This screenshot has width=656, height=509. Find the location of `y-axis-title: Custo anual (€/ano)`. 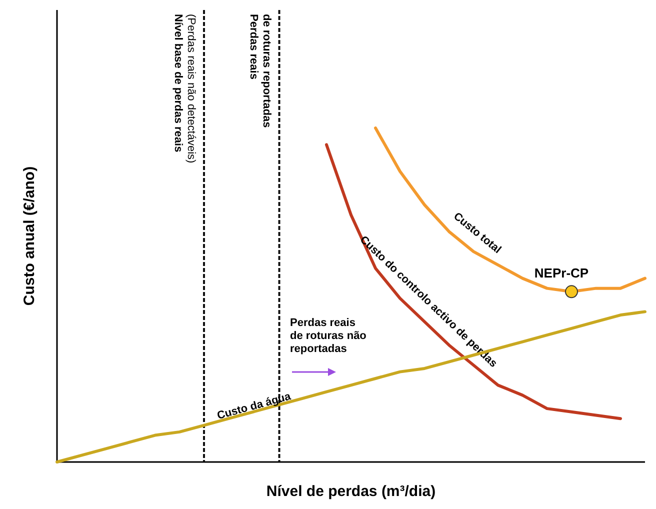

y-axis-title: Custo anual (€/ano) is located at coordinates (29, 236).